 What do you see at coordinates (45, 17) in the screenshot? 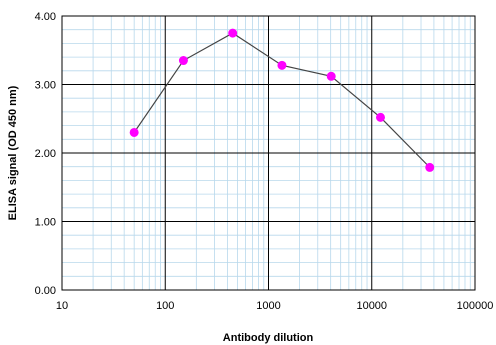
I see `y-tick-label: 4.00` at bounding box center [45, 17].